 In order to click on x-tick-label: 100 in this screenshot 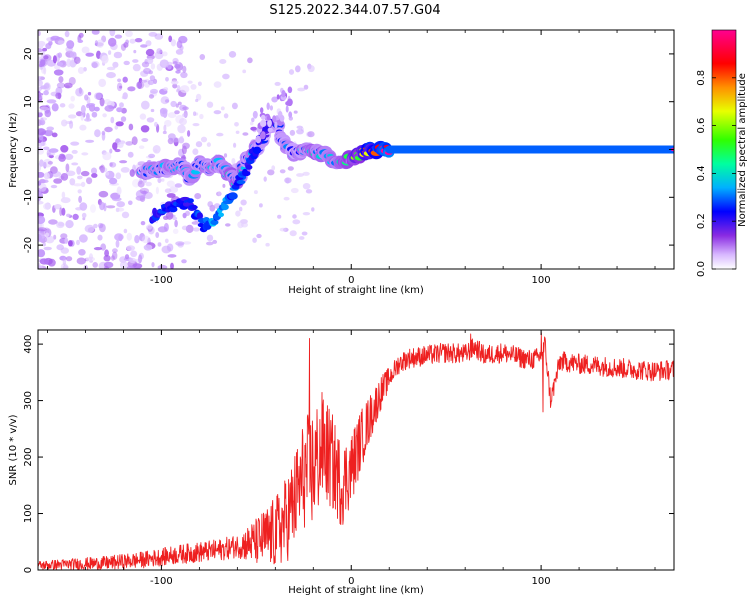, I will do `click(541, 280)`.